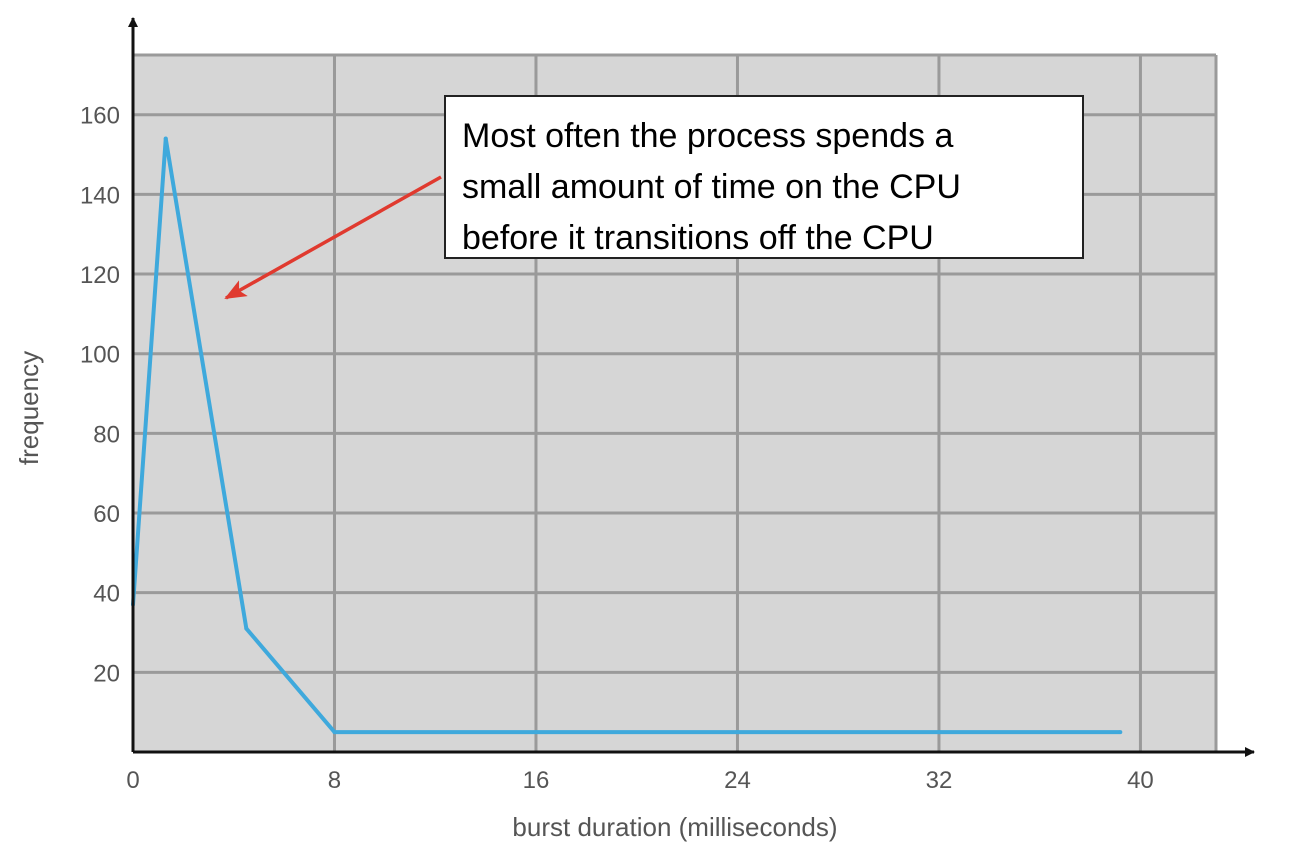 Image resolution: width=1298 pixels, height=848 pixels. What do you see at coordinates (708, 136) in the screenshot?
I see `annotation-line-1: Most often the process spends a` at bounding box center [708, 136].